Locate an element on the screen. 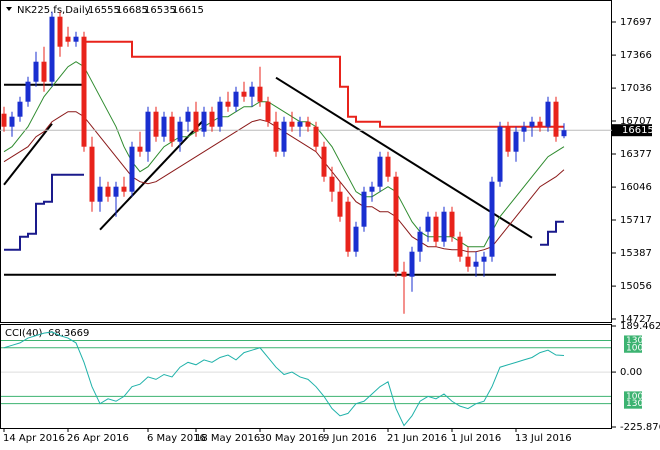  symbol: NK225.fs,Daily is located at coordinates (54, 10).